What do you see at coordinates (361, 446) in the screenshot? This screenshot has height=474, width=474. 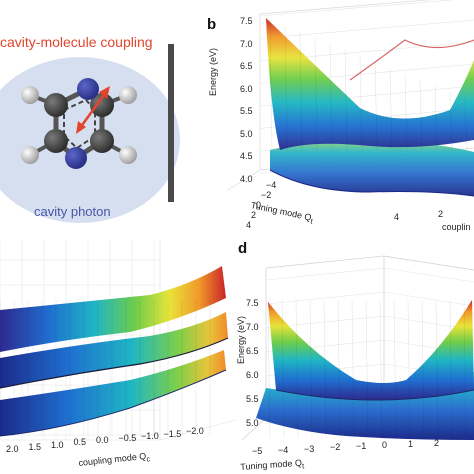 I see `tuning-tick-label: −1` at bounding box center [361, 446].